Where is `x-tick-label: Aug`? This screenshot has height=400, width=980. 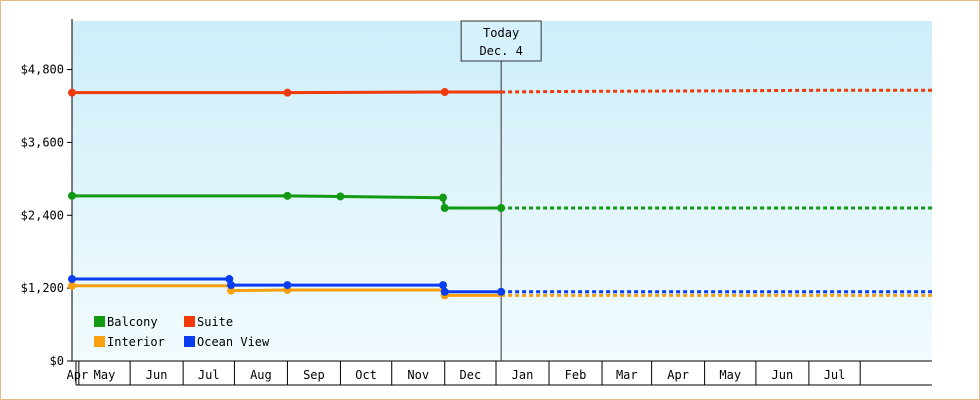 x-tick-label: Aug is located at coordinates (261, 375).